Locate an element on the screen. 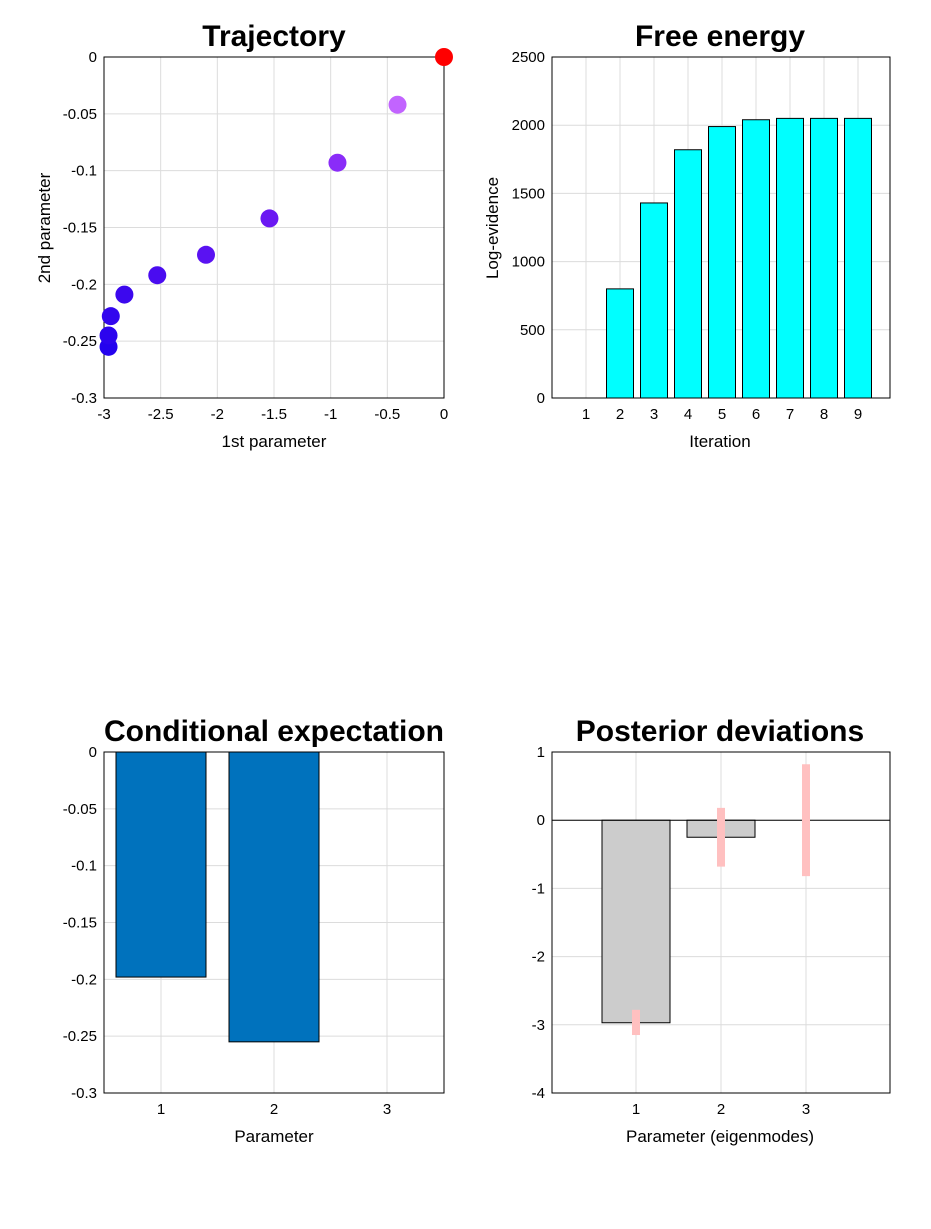  posterior-deviations-ytick-label: -3 is located at coordinates (538, 1025).